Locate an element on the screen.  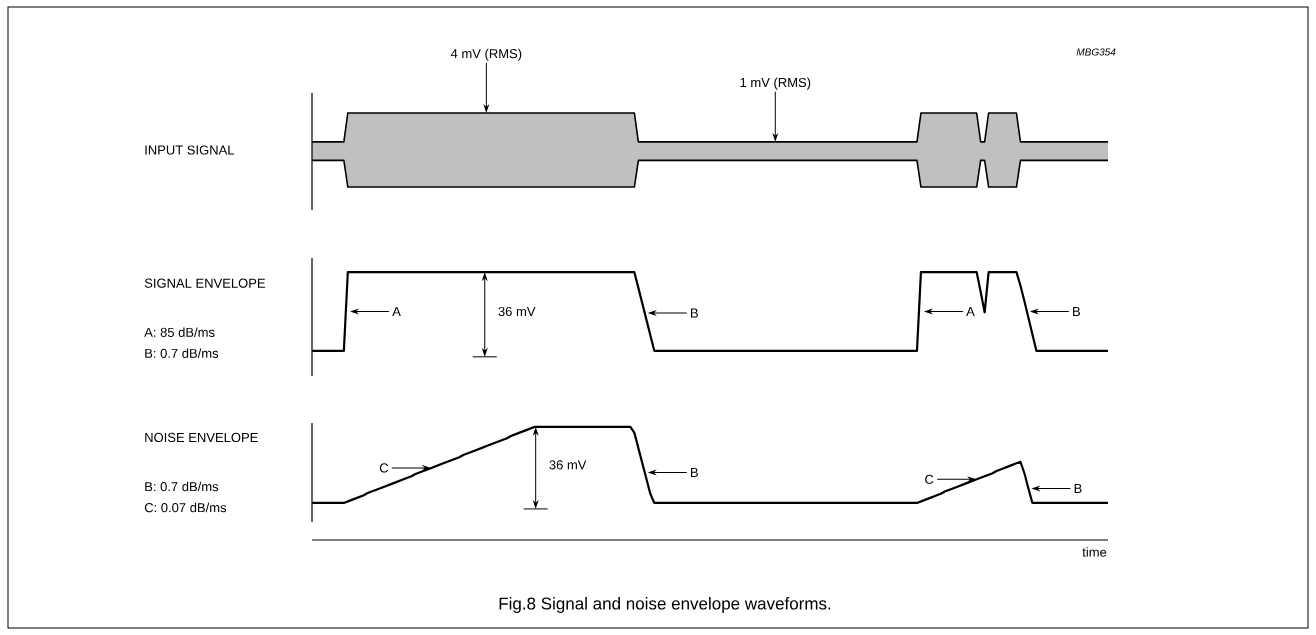
text: 1 mV (RMS) is located at coordinates (775, 83).